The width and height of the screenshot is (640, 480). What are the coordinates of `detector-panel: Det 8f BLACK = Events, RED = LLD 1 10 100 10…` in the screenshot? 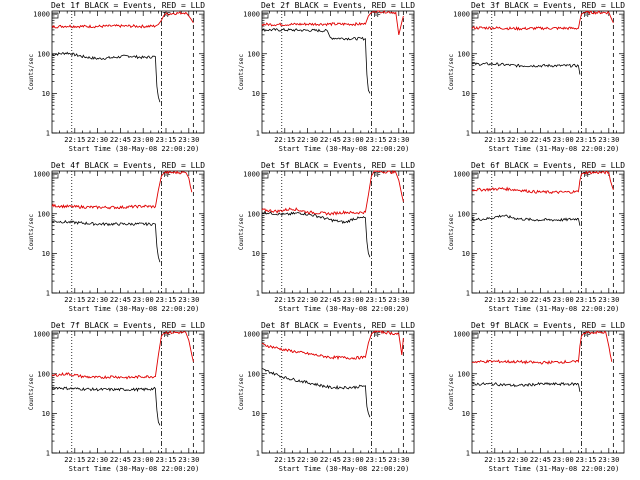 It's located at (326, 397).